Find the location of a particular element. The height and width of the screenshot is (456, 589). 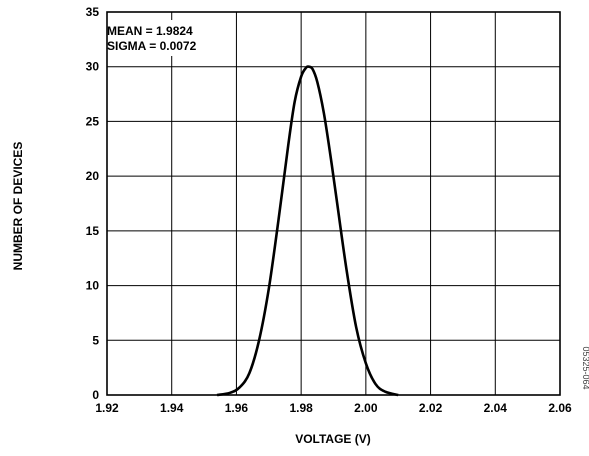

figure-id: 05325-064 is located at coordinates (585, 367).